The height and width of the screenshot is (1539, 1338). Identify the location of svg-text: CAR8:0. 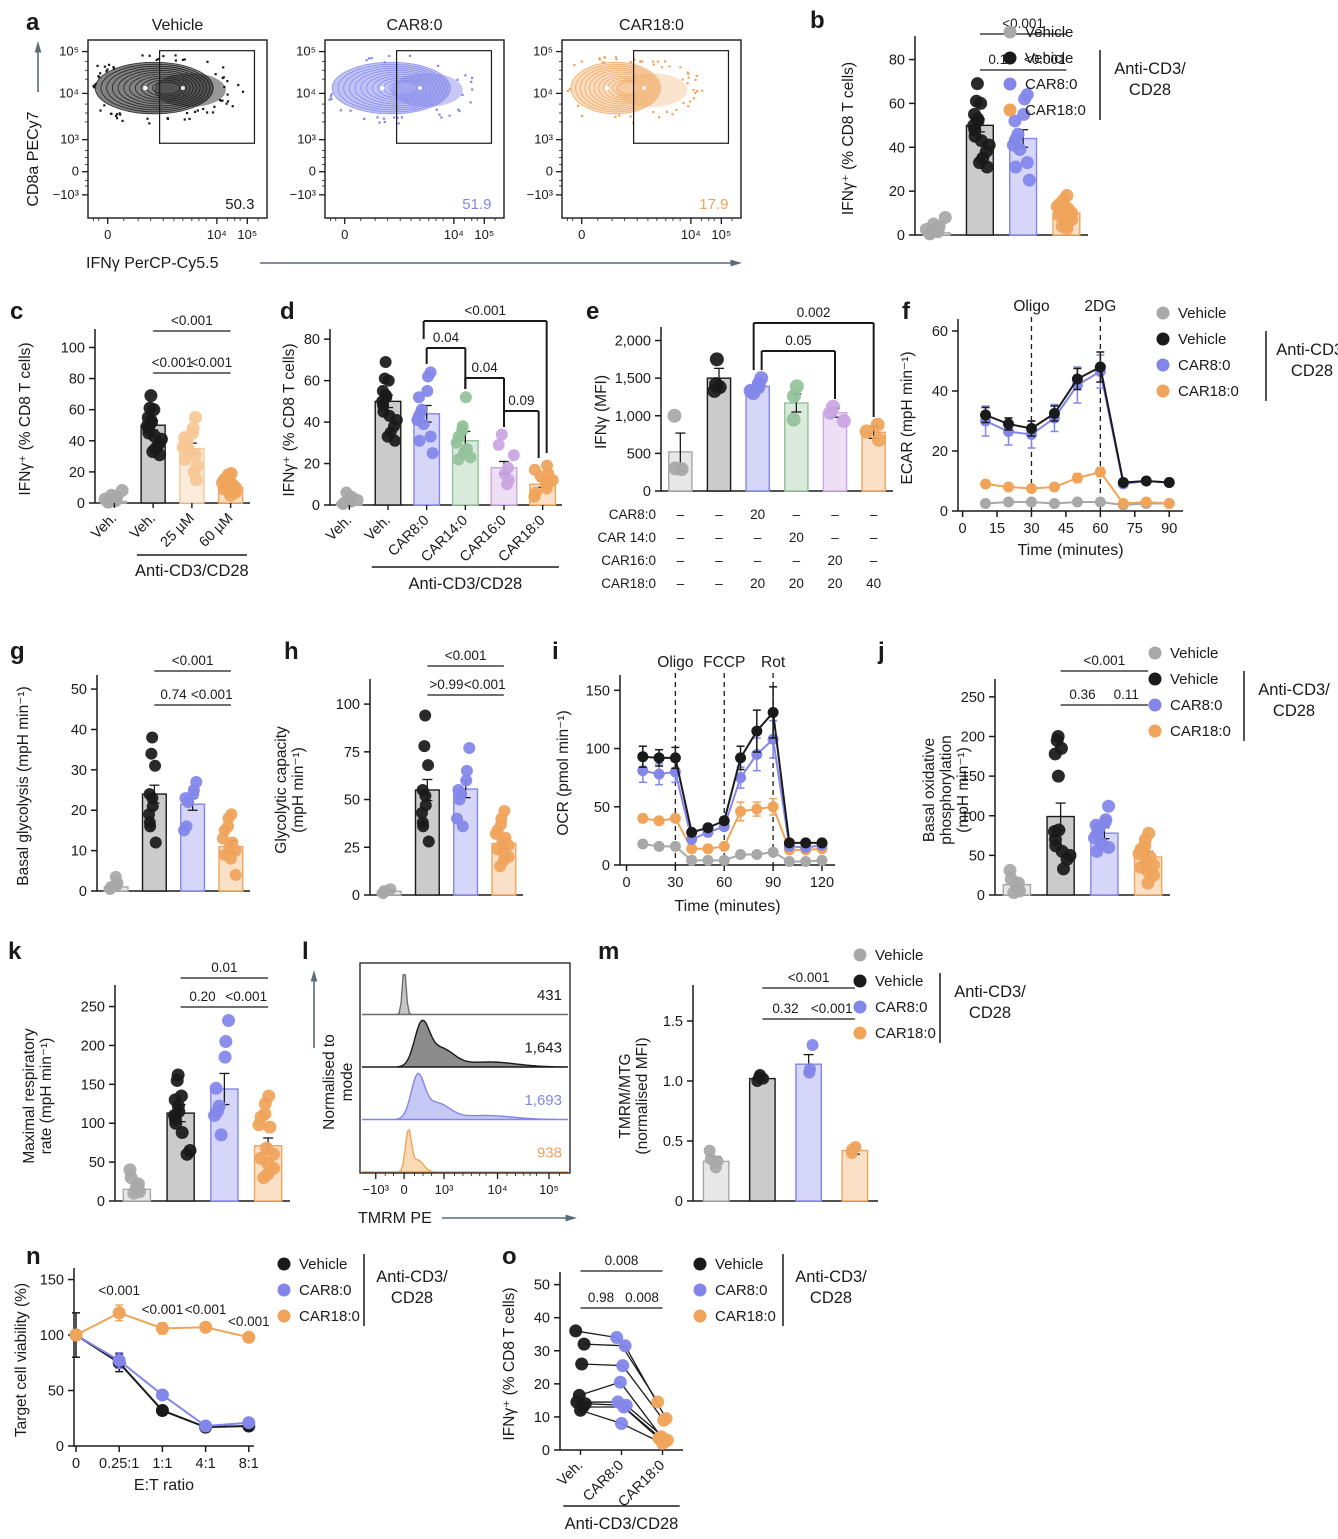
(325, 1290).